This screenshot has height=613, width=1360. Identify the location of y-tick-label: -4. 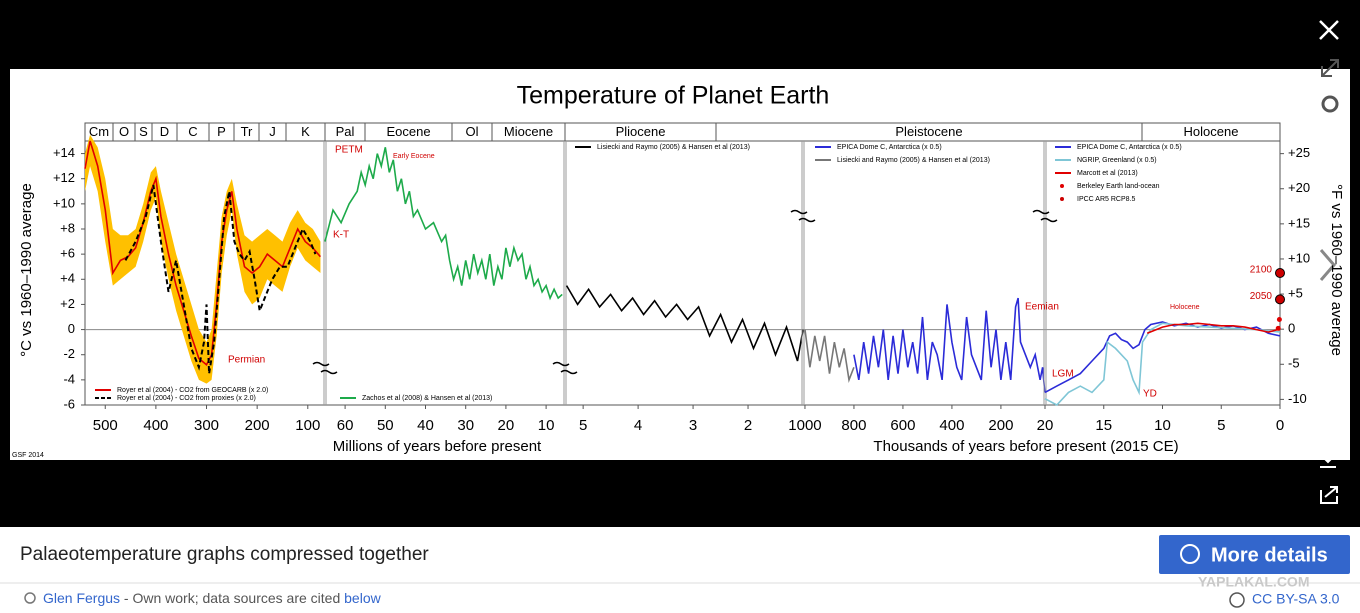
(69, 378).